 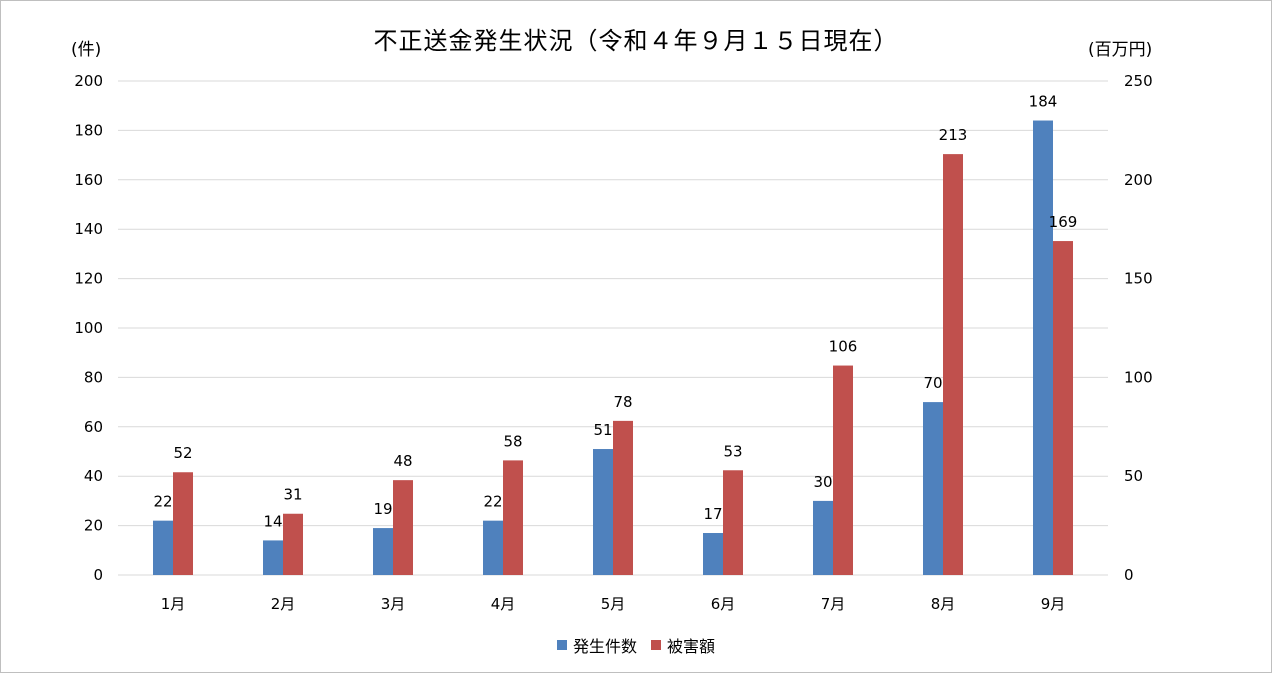 I want to click on category-label: 7月, so click(x=833, y=604).